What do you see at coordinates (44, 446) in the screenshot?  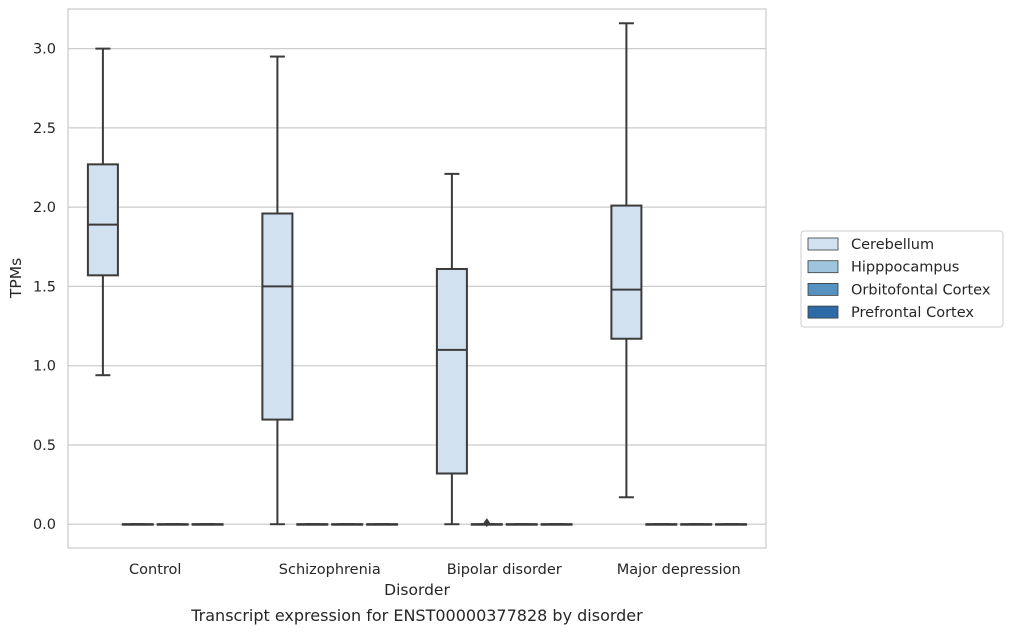 I see `y-tick-label: 0.5` at bounding box center [44, 446].